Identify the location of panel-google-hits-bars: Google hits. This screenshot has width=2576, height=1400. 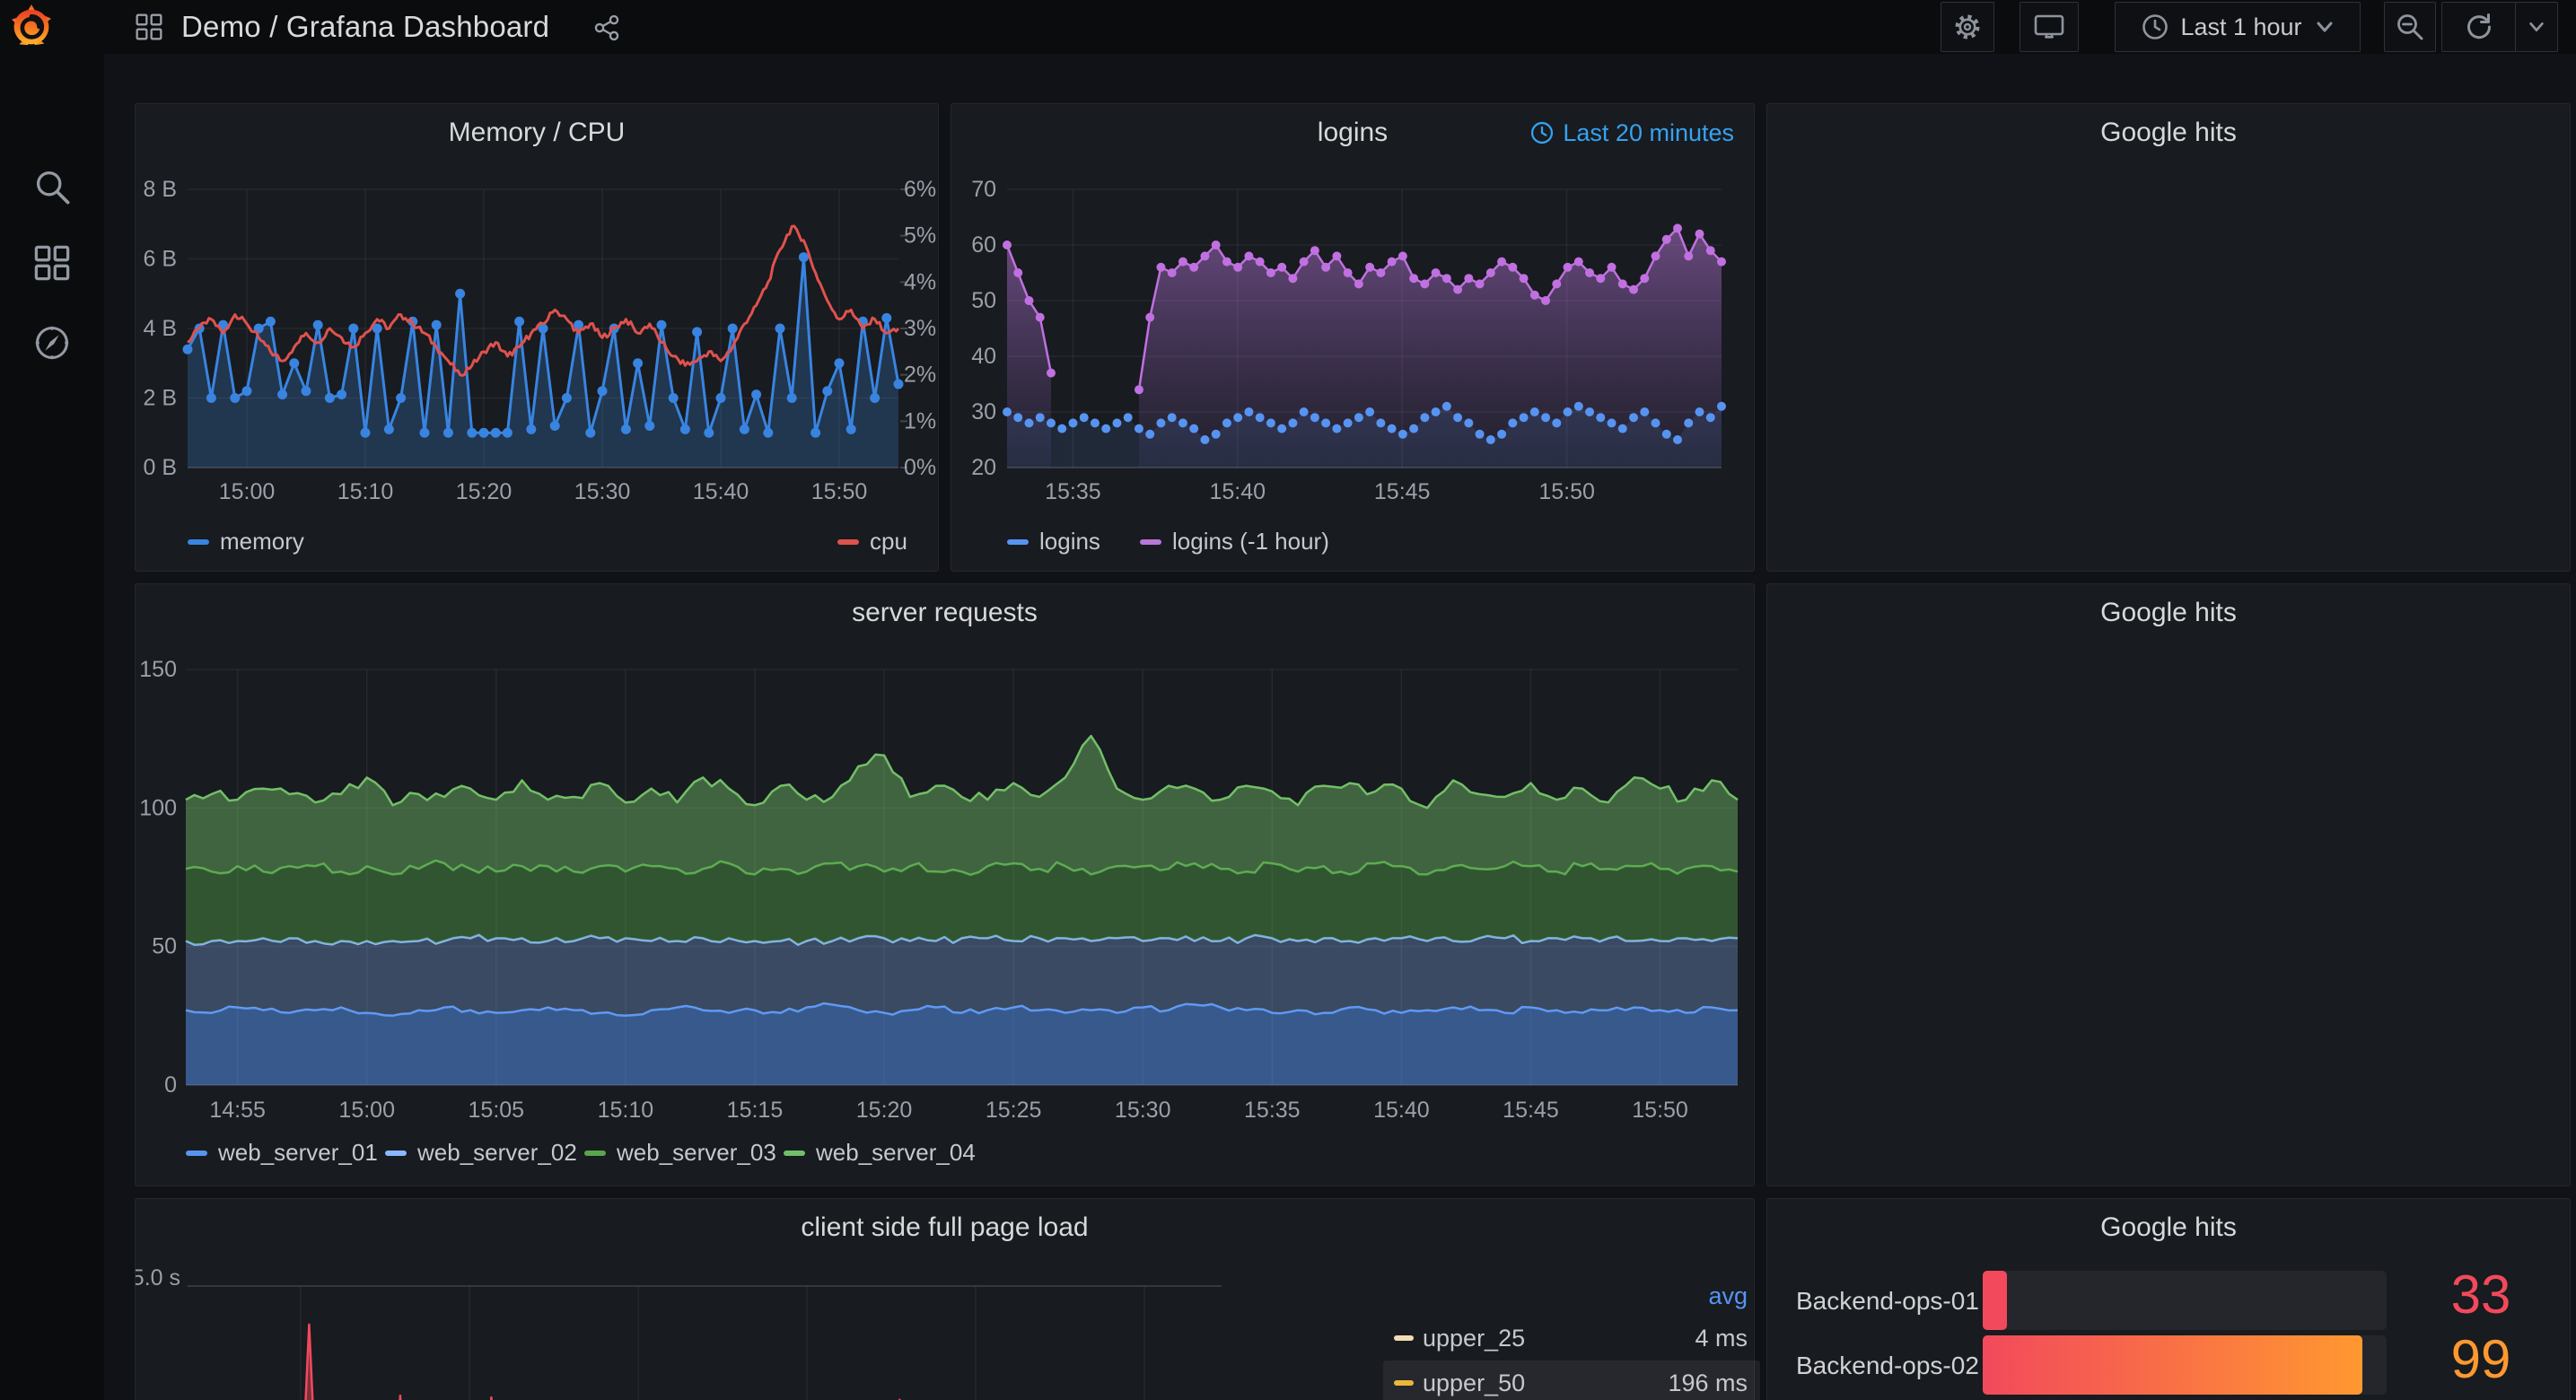
(2168, 884).